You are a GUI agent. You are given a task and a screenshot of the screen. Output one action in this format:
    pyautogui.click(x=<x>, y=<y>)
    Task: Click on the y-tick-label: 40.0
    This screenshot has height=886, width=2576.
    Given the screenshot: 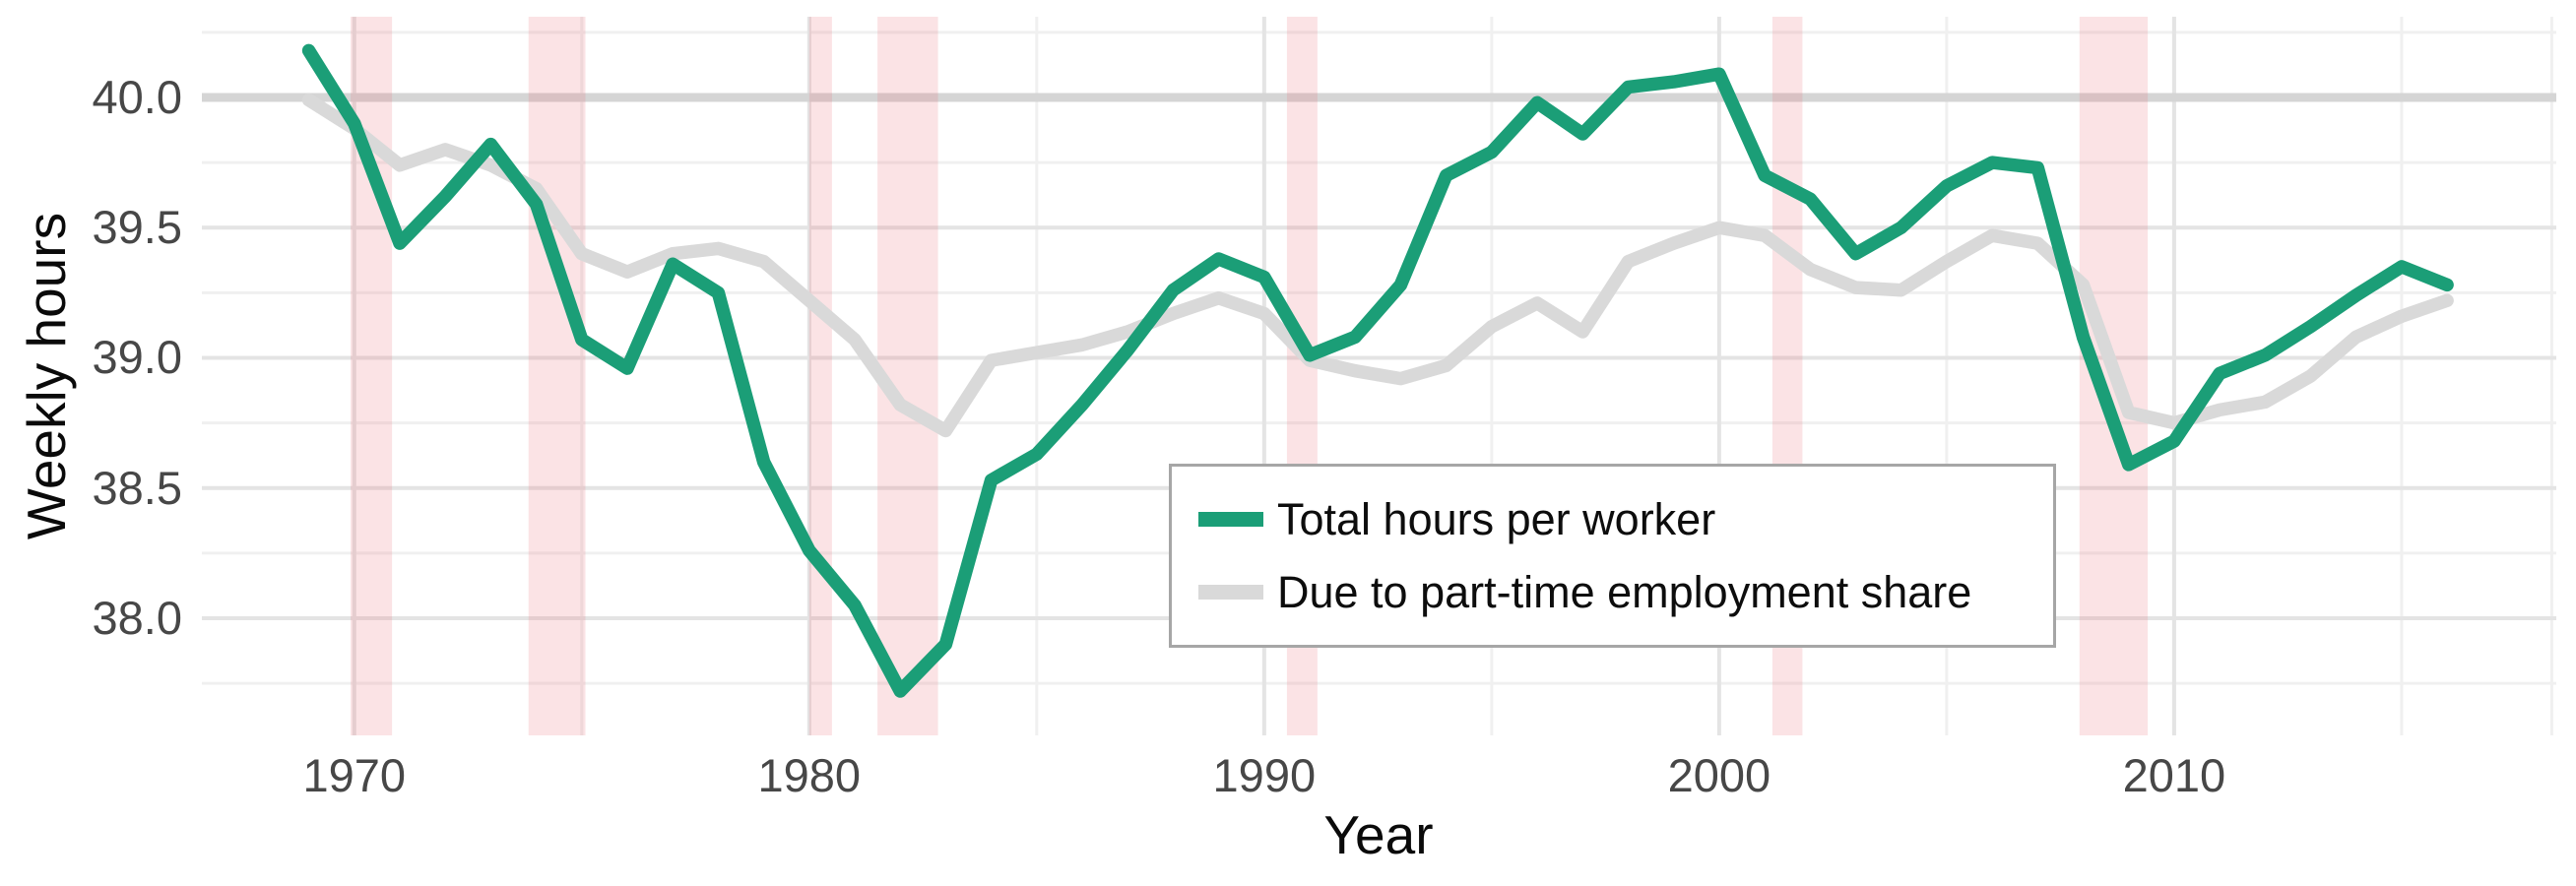 What is the action you would take?
    pyautogui.click(x=137, y=96)
    